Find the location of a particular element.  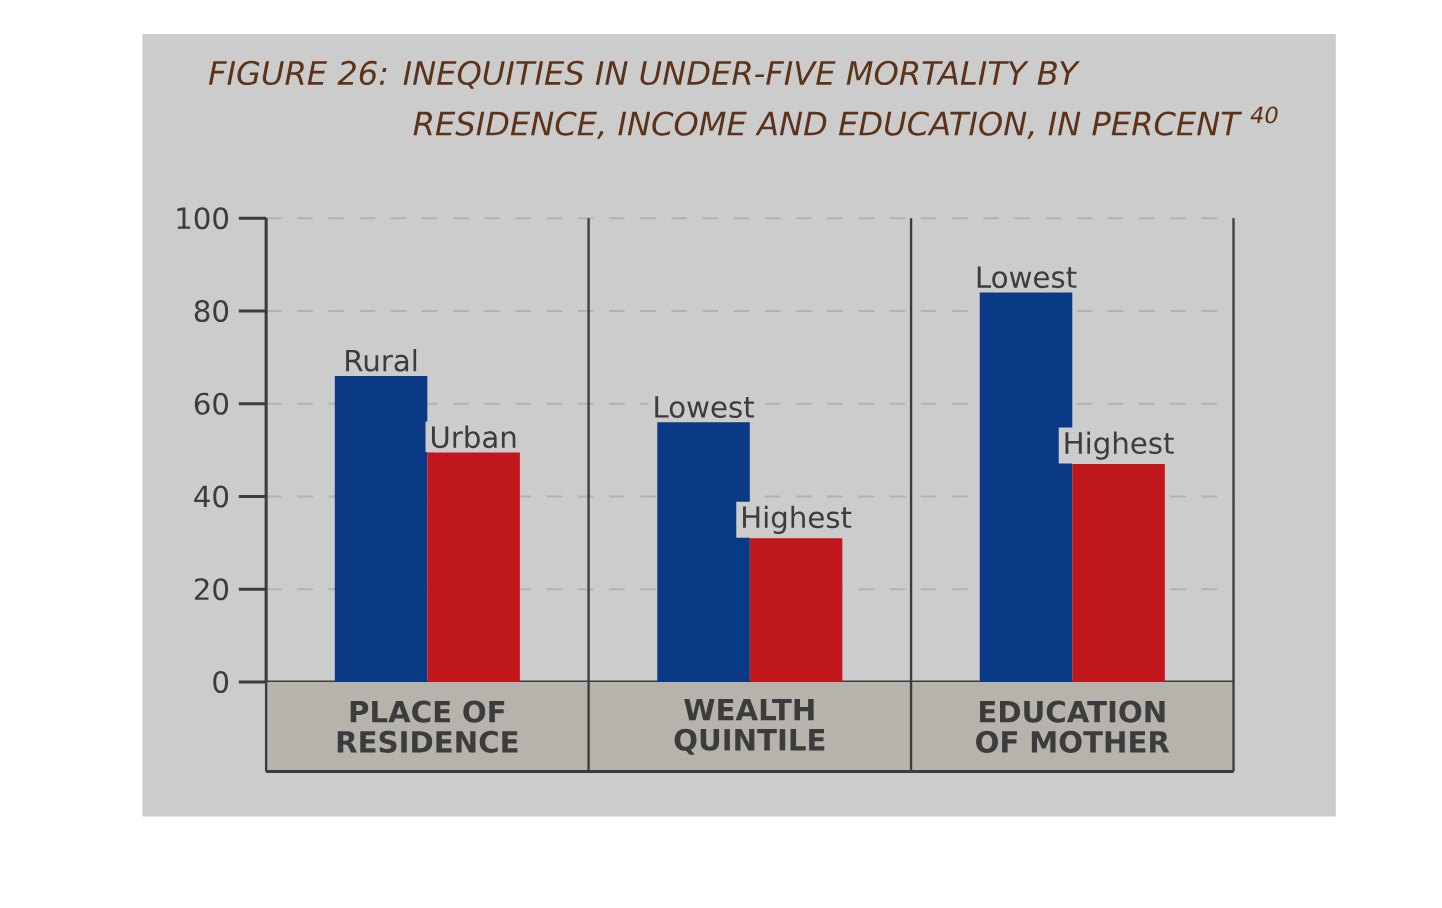

y-tick-label: 0 is located at coordinates (221, 682).